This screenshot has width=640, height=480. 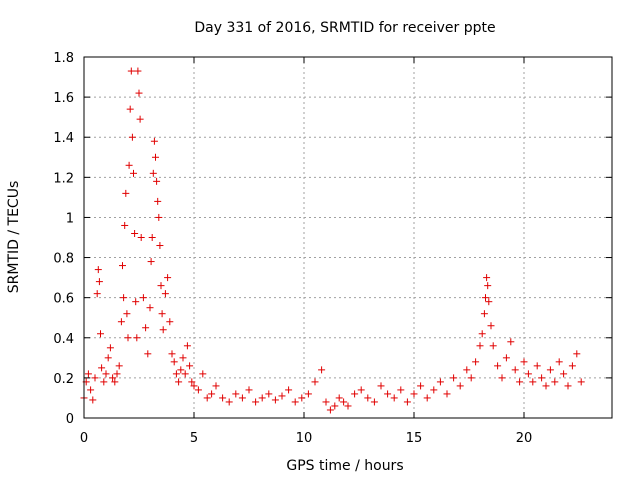 I want to click on x-tick-label: 20, so click(x=524, y=438).